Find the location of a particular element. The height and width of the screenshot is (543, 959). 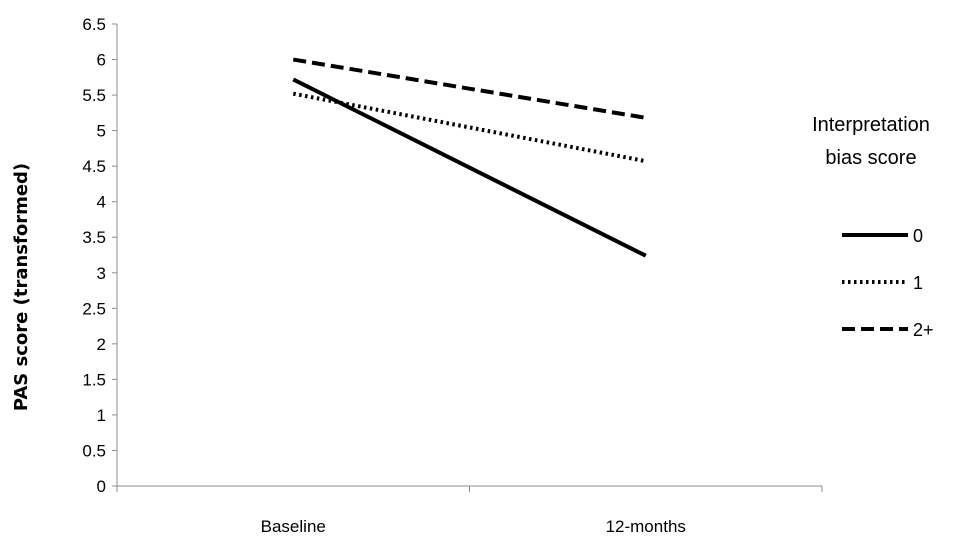

x-tick-label: 12-months is located at coordinates (646, 526).